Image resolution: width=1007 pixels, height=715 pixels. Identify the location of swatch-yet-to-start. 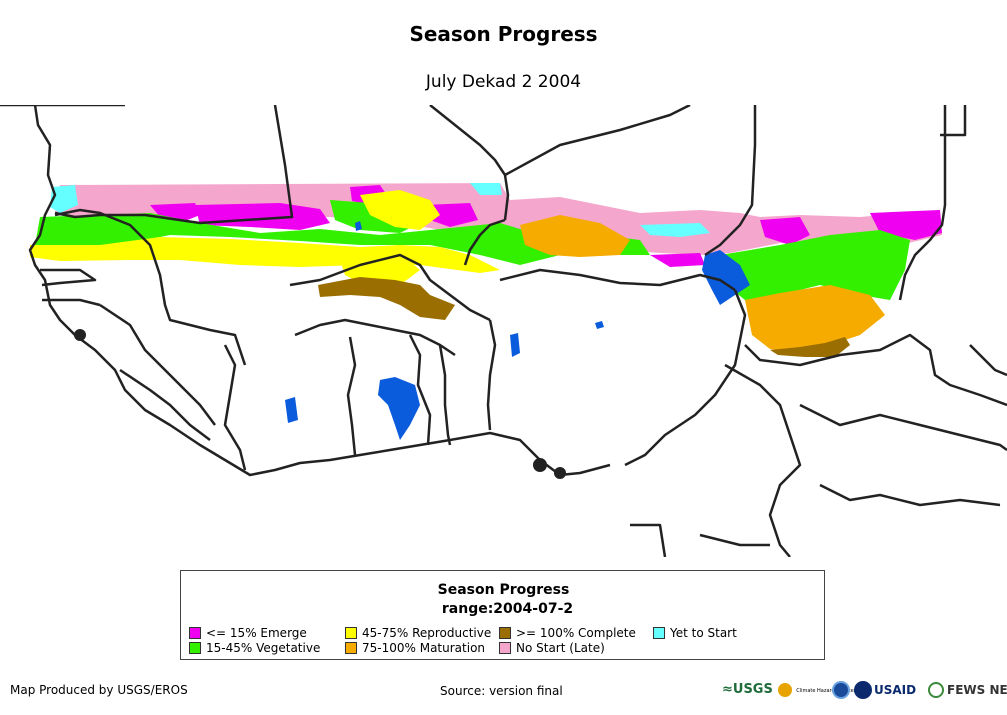
(659, 633).